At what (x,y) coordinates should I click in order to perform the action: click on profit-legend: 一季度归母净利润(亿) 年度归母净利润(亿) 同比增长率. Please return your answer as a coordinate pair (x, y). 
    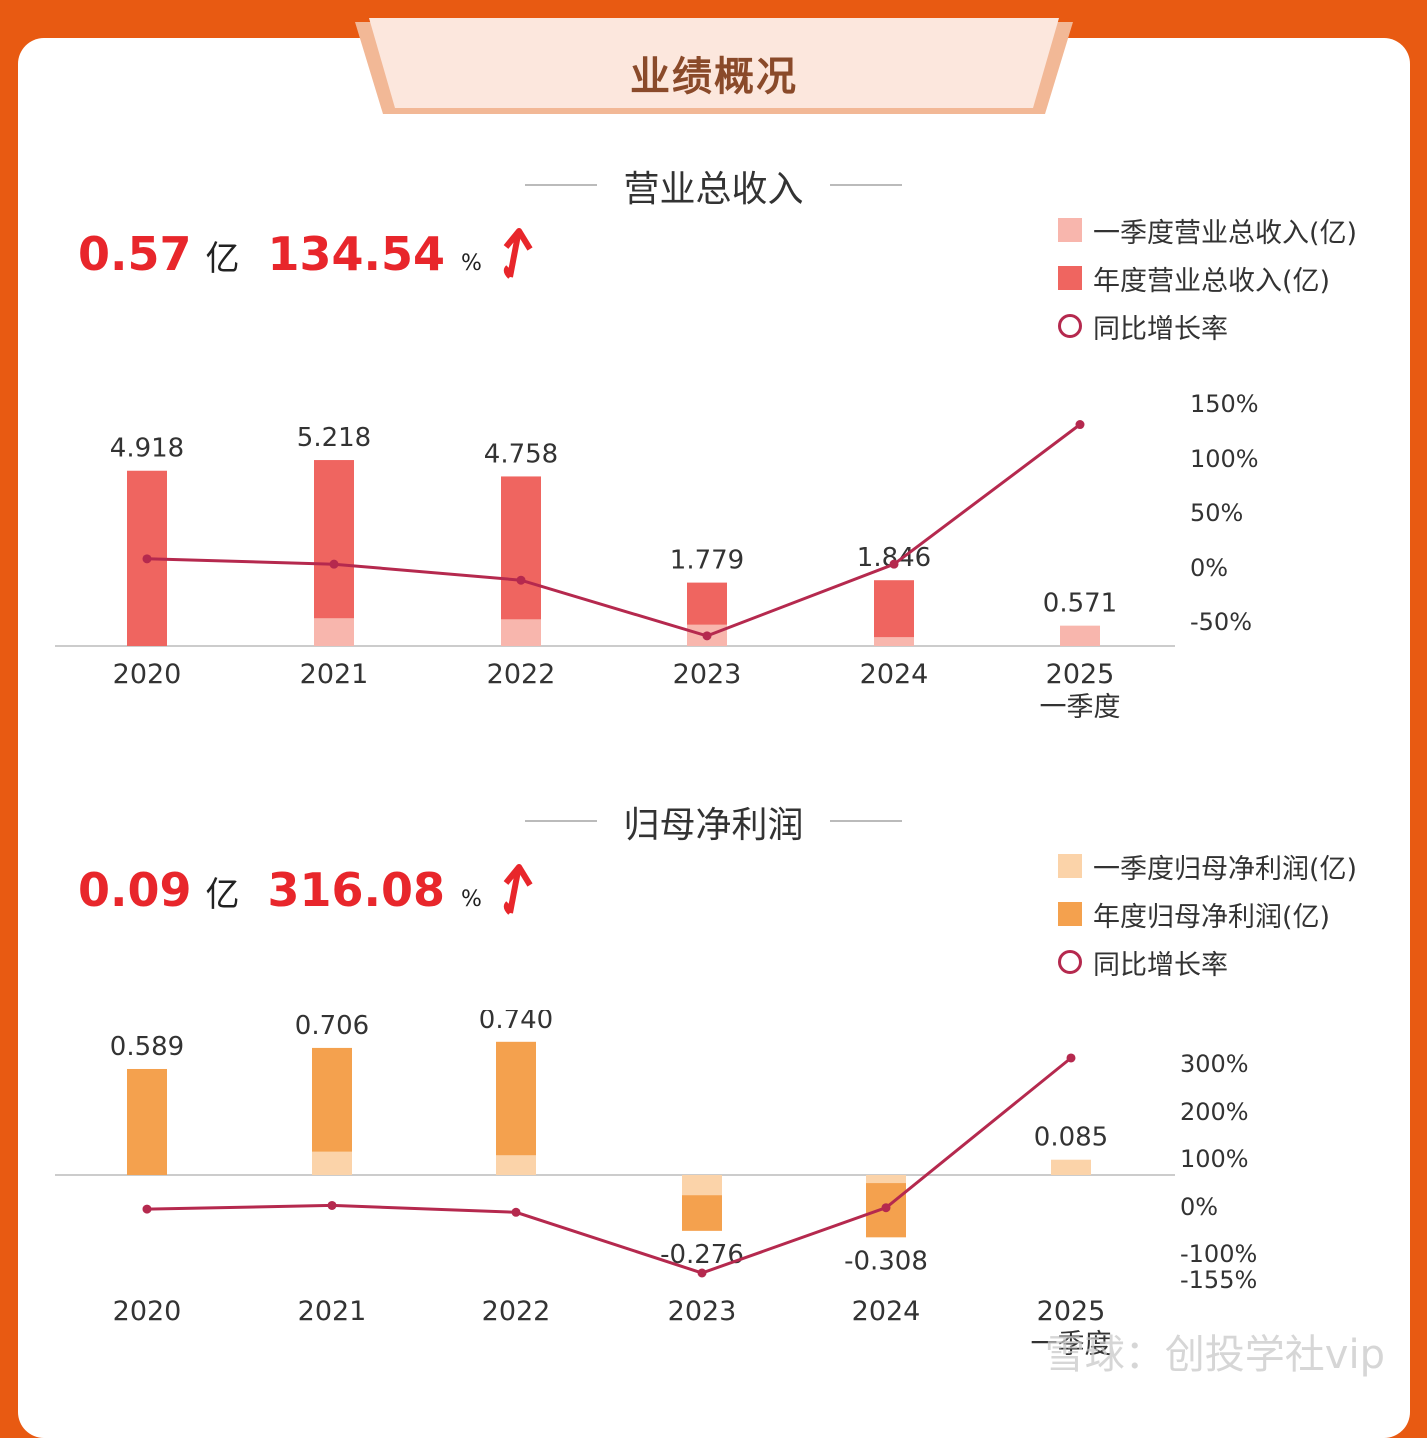
    Looking at the image, I should click on (1207, 914).